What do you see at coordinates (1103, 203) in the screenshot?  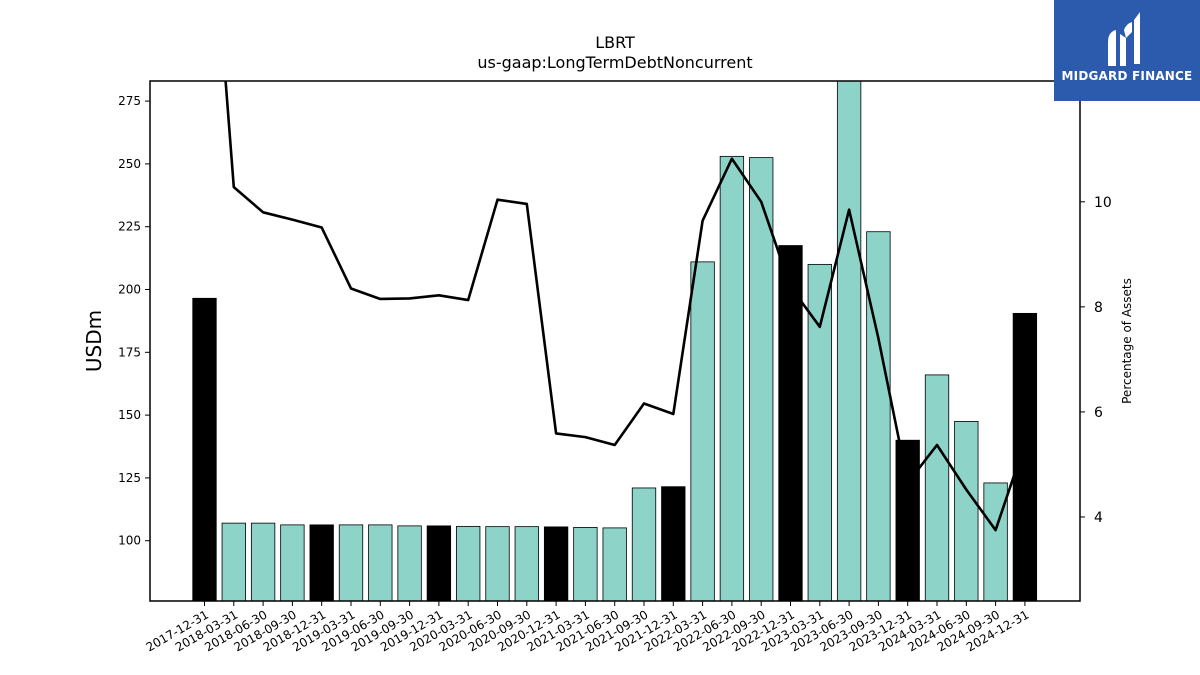 I see `y2-tick-label: 10` at bounding box center [1103, 203].